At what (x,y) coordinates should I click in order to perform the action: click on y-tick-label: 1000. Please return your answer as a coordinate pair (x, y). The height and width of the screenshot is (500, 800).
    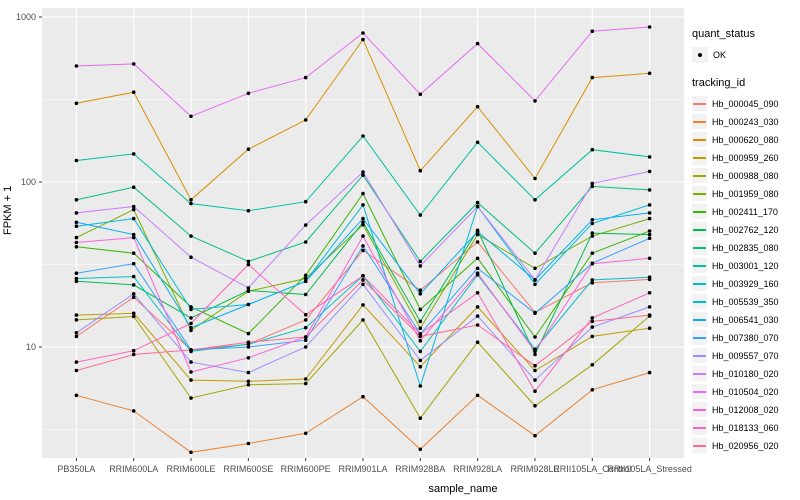
    Looking at the image, I should click on (26, 17).